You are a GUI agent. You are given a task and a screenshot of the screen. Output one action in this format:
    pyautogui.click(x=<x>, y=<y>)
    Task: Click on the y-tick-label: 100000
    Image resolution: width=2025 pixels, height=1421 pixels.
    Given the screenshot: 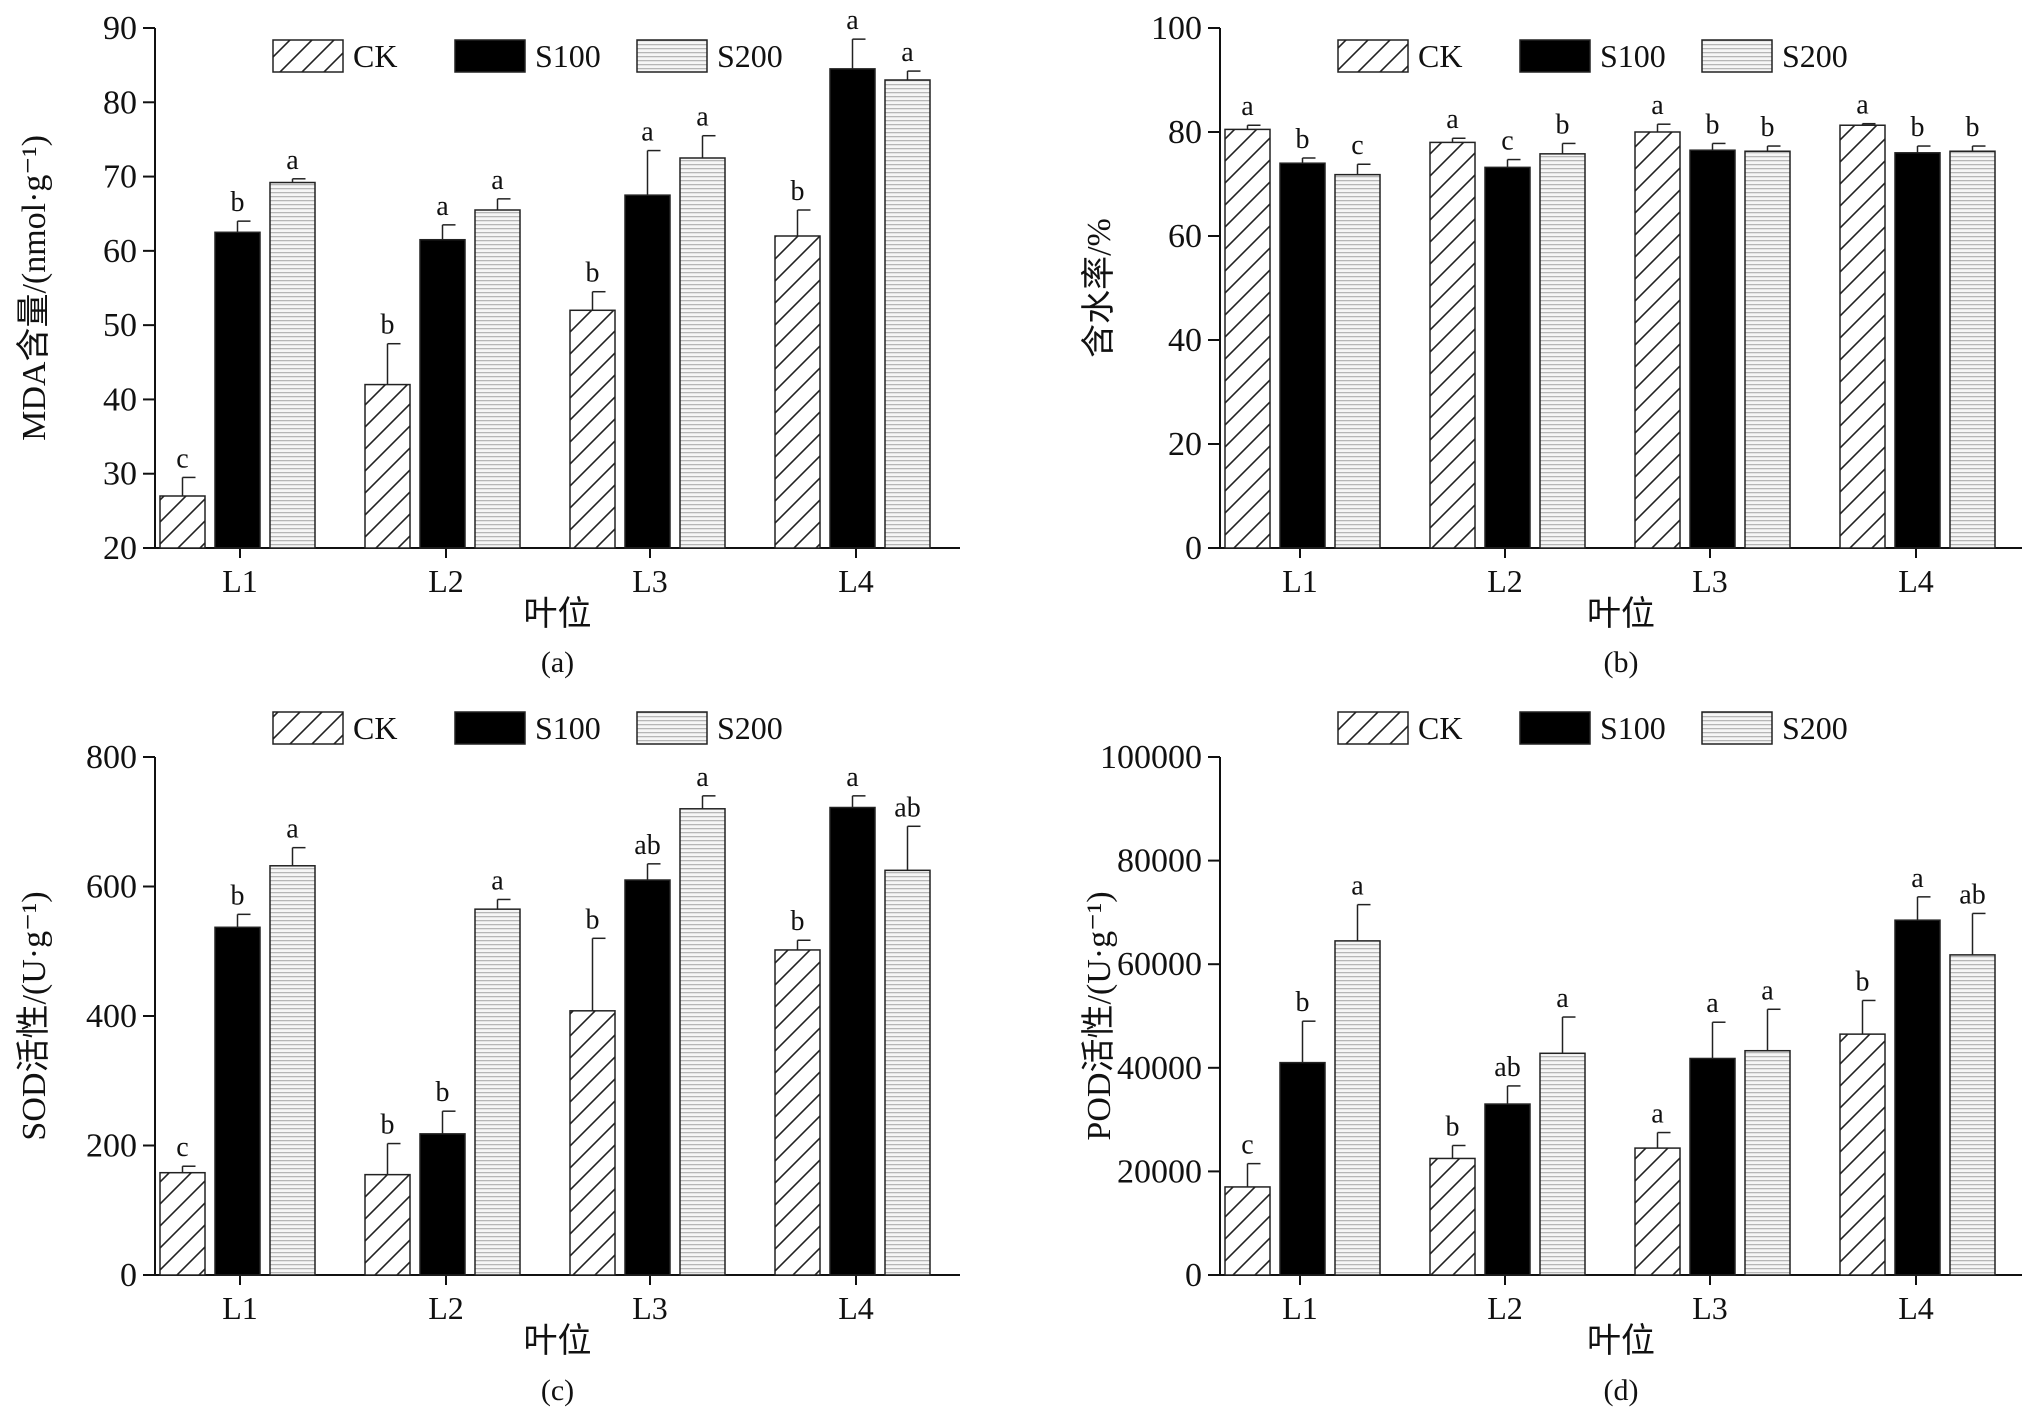 What is the action you would take?
    pyautogui.click(x=1151, y=757)
    